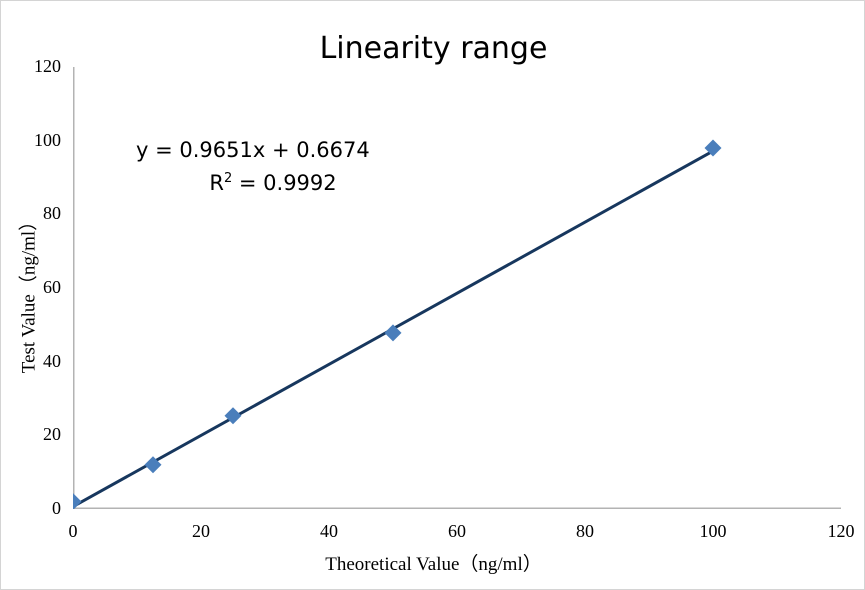 The image size is (865, 590). What do you see at coordinates (216, 182) in the screenshot?
I see `r-squared-prefix: R` at bounding box center [216, 182].